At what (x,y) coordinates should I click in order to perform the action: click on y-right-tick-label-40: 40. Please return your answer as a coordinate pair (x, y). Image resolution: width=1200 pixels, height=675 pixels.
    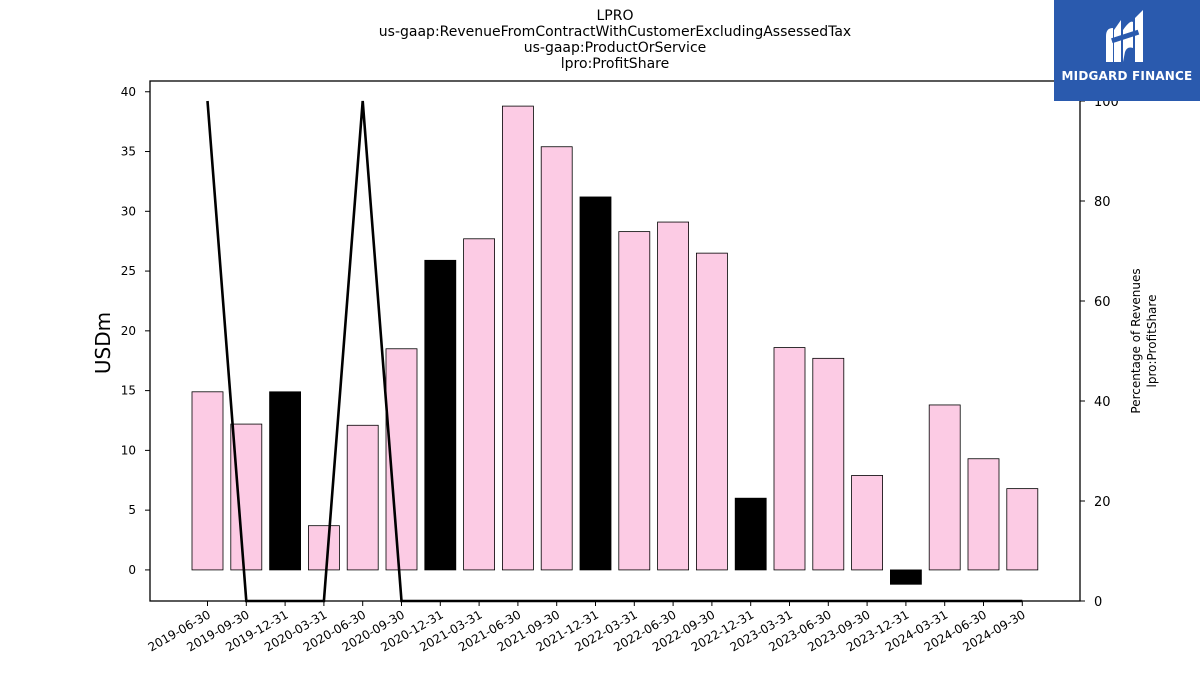
    Looking at the image, I should click on (1102, 402).